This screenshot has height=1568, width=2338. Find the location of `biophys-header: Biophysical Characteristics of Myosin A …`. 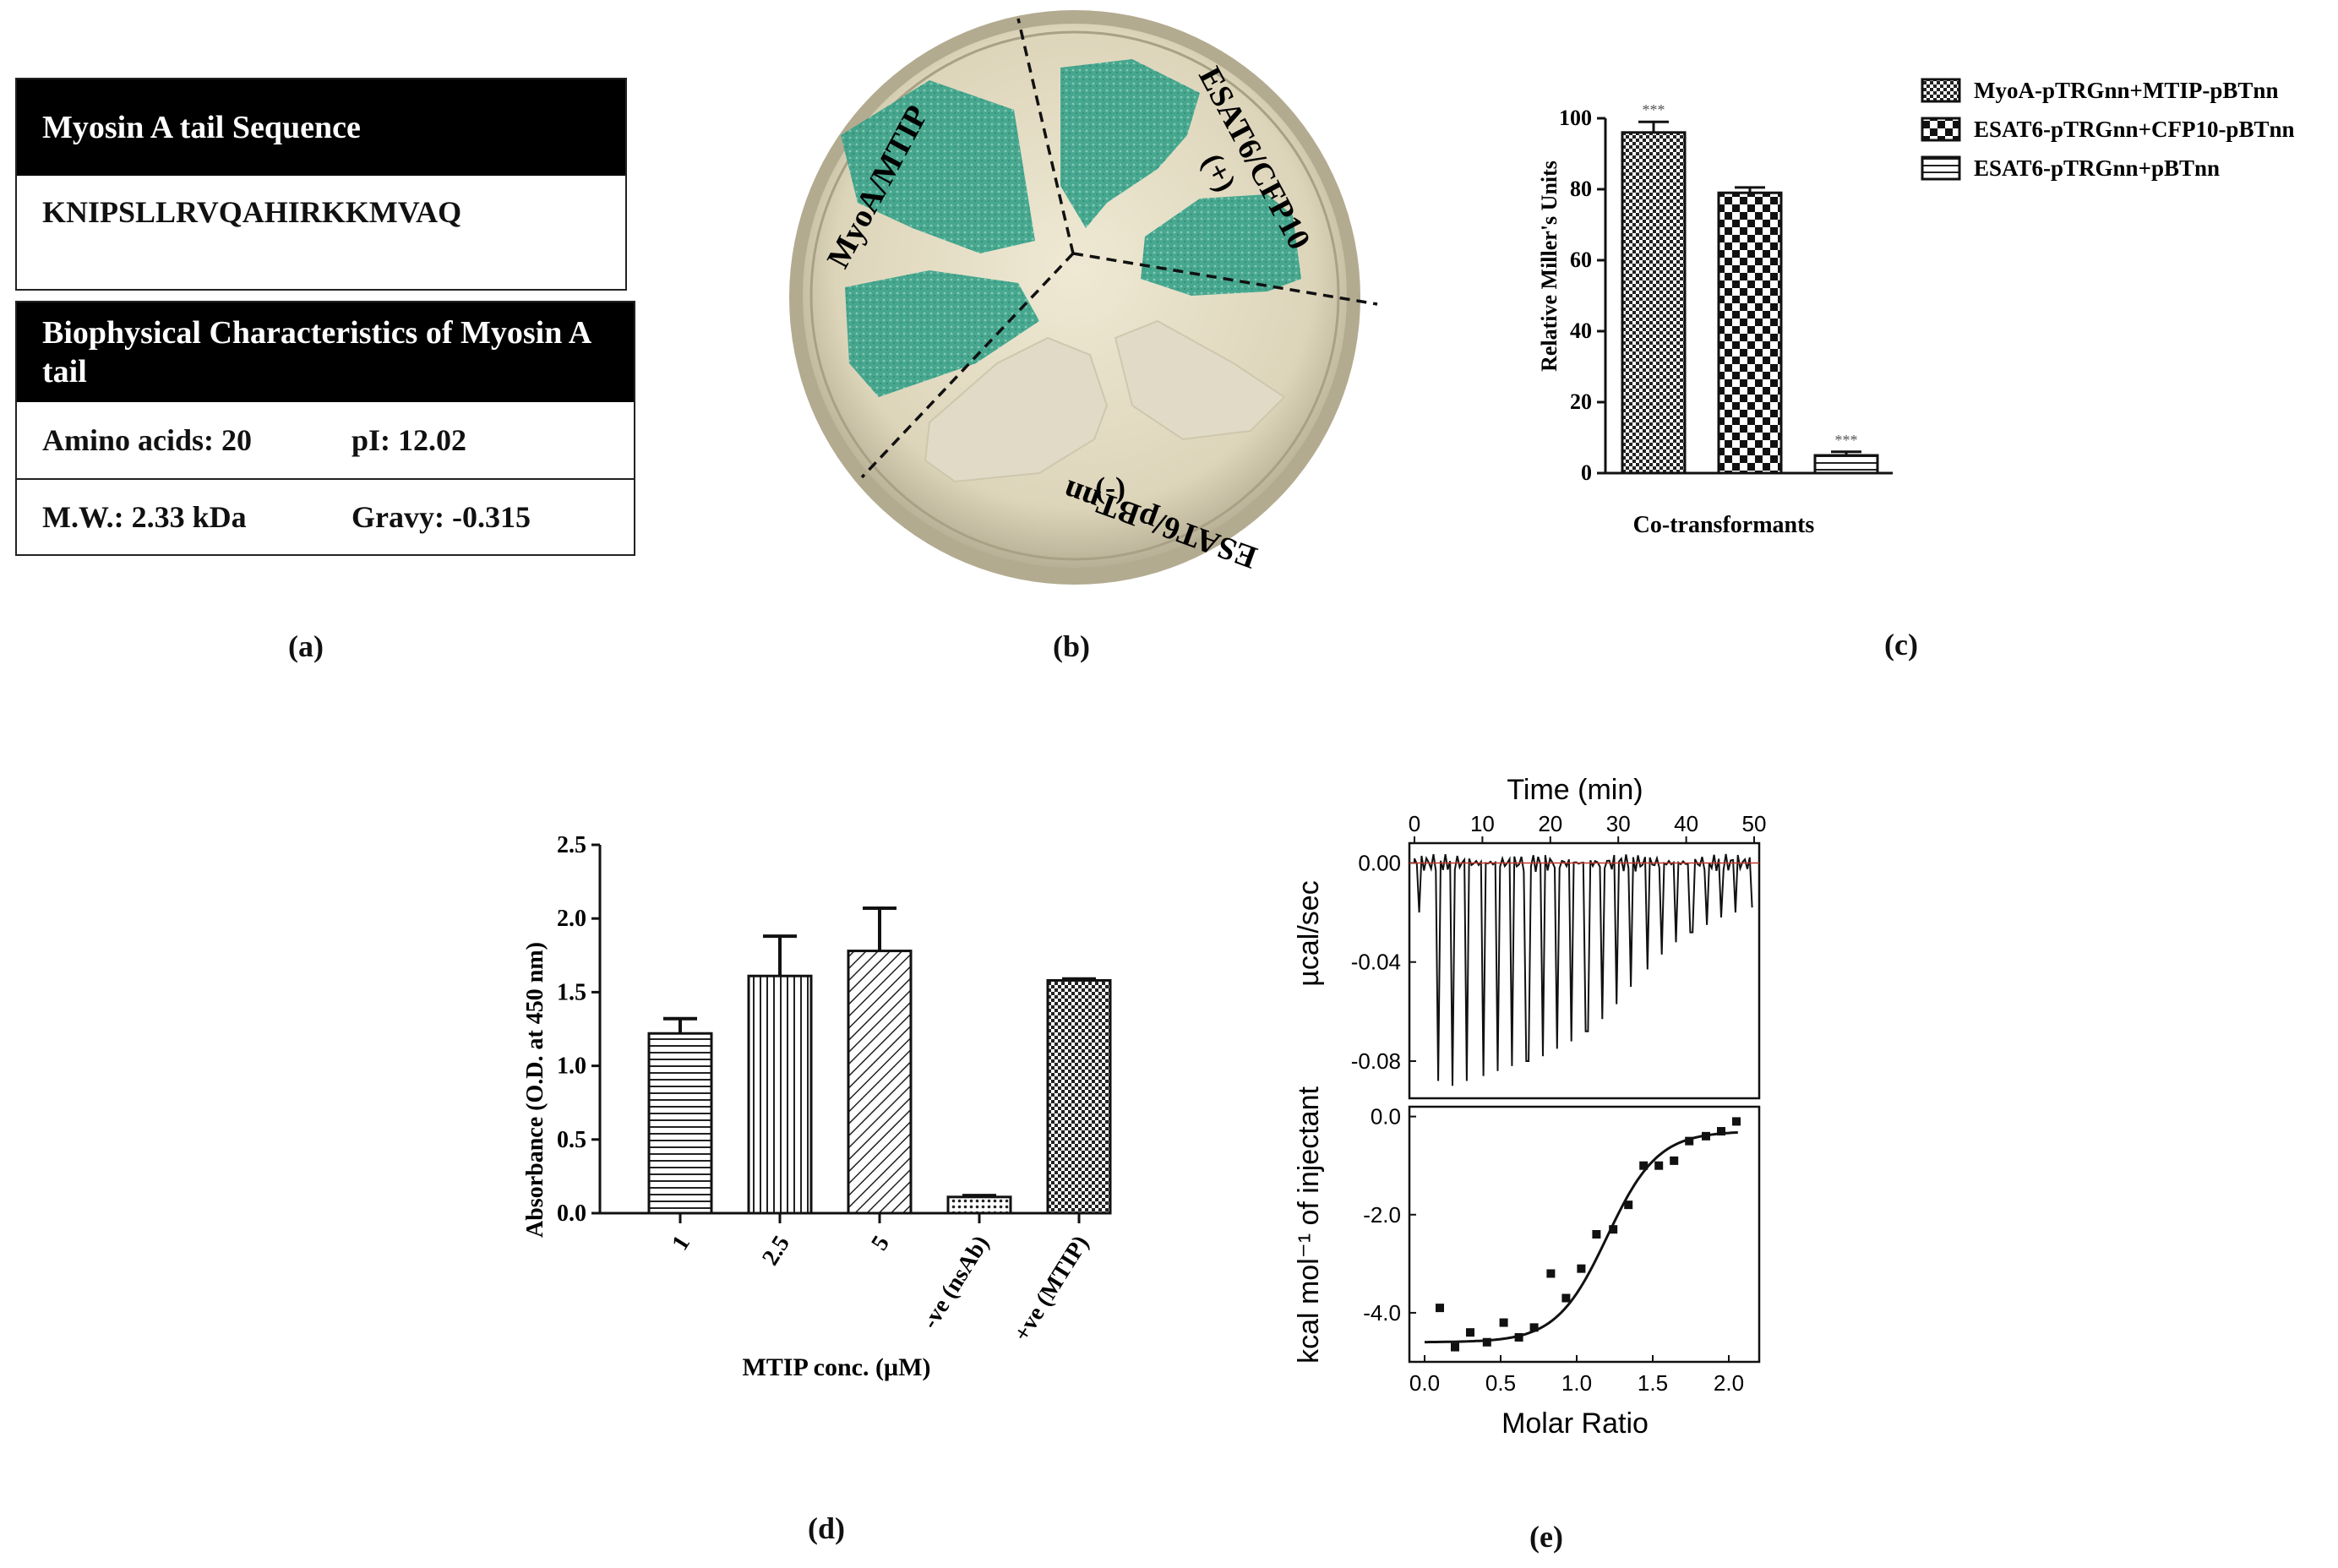

biophys-header: Biophysical Characteristics of Myosin A … is located at coordinates (325, 352).